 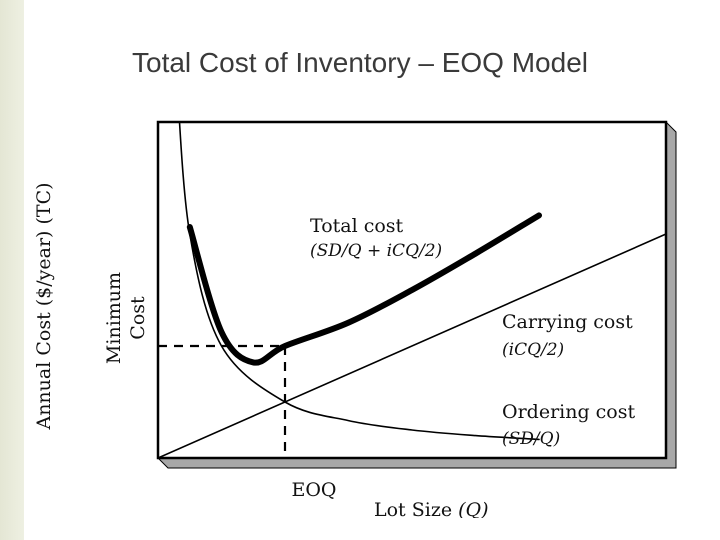 I want to click on minimum-cost-label-line2: Cost, so click(x=138, y=318).